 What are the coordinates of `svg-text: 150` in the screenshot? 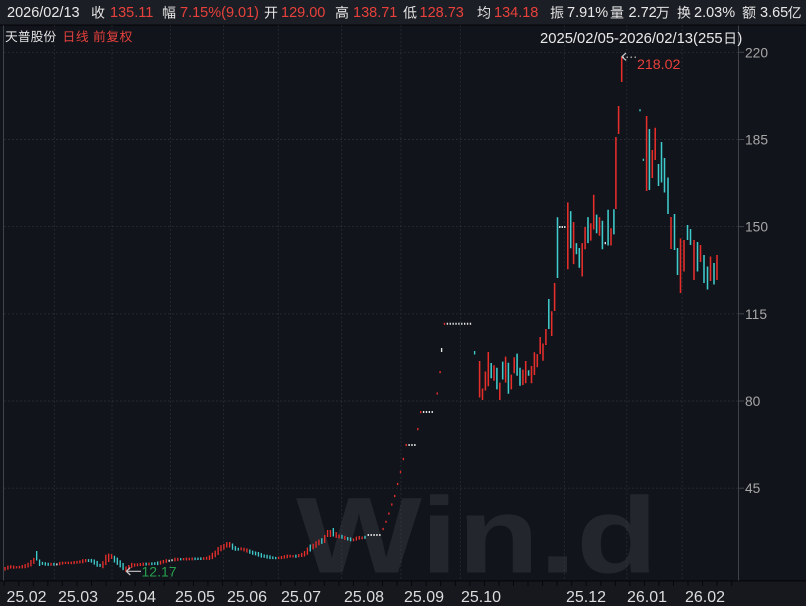 It's located at (756, 227).